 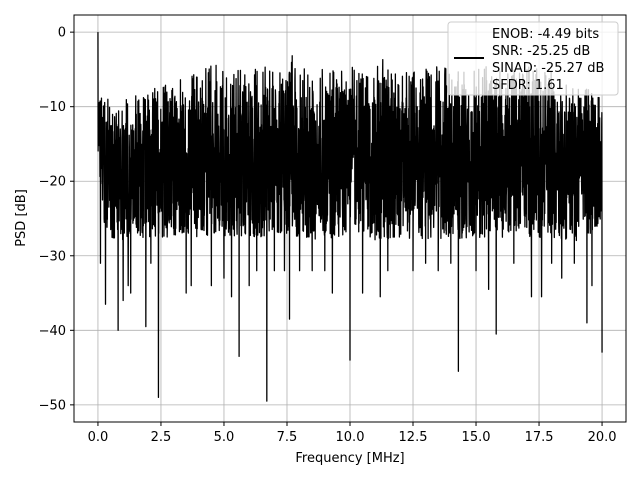 I want to click on x-tick-label: 12.5, so click(x=413, y=437).